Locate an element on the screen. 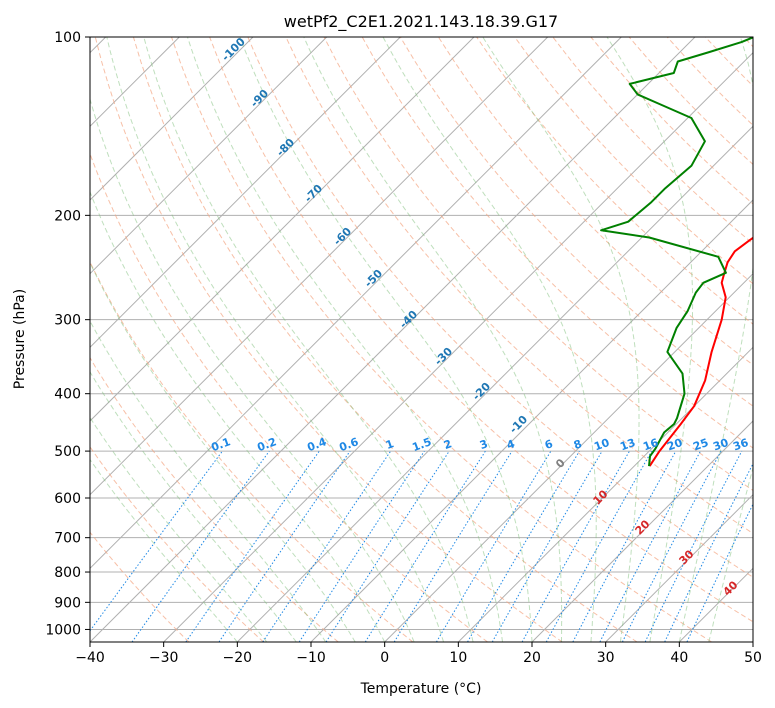 Image resolution: width=775 pixels, height=708 pixels. mixing-ratio-label: 10 is located at coordinates (601, 445).